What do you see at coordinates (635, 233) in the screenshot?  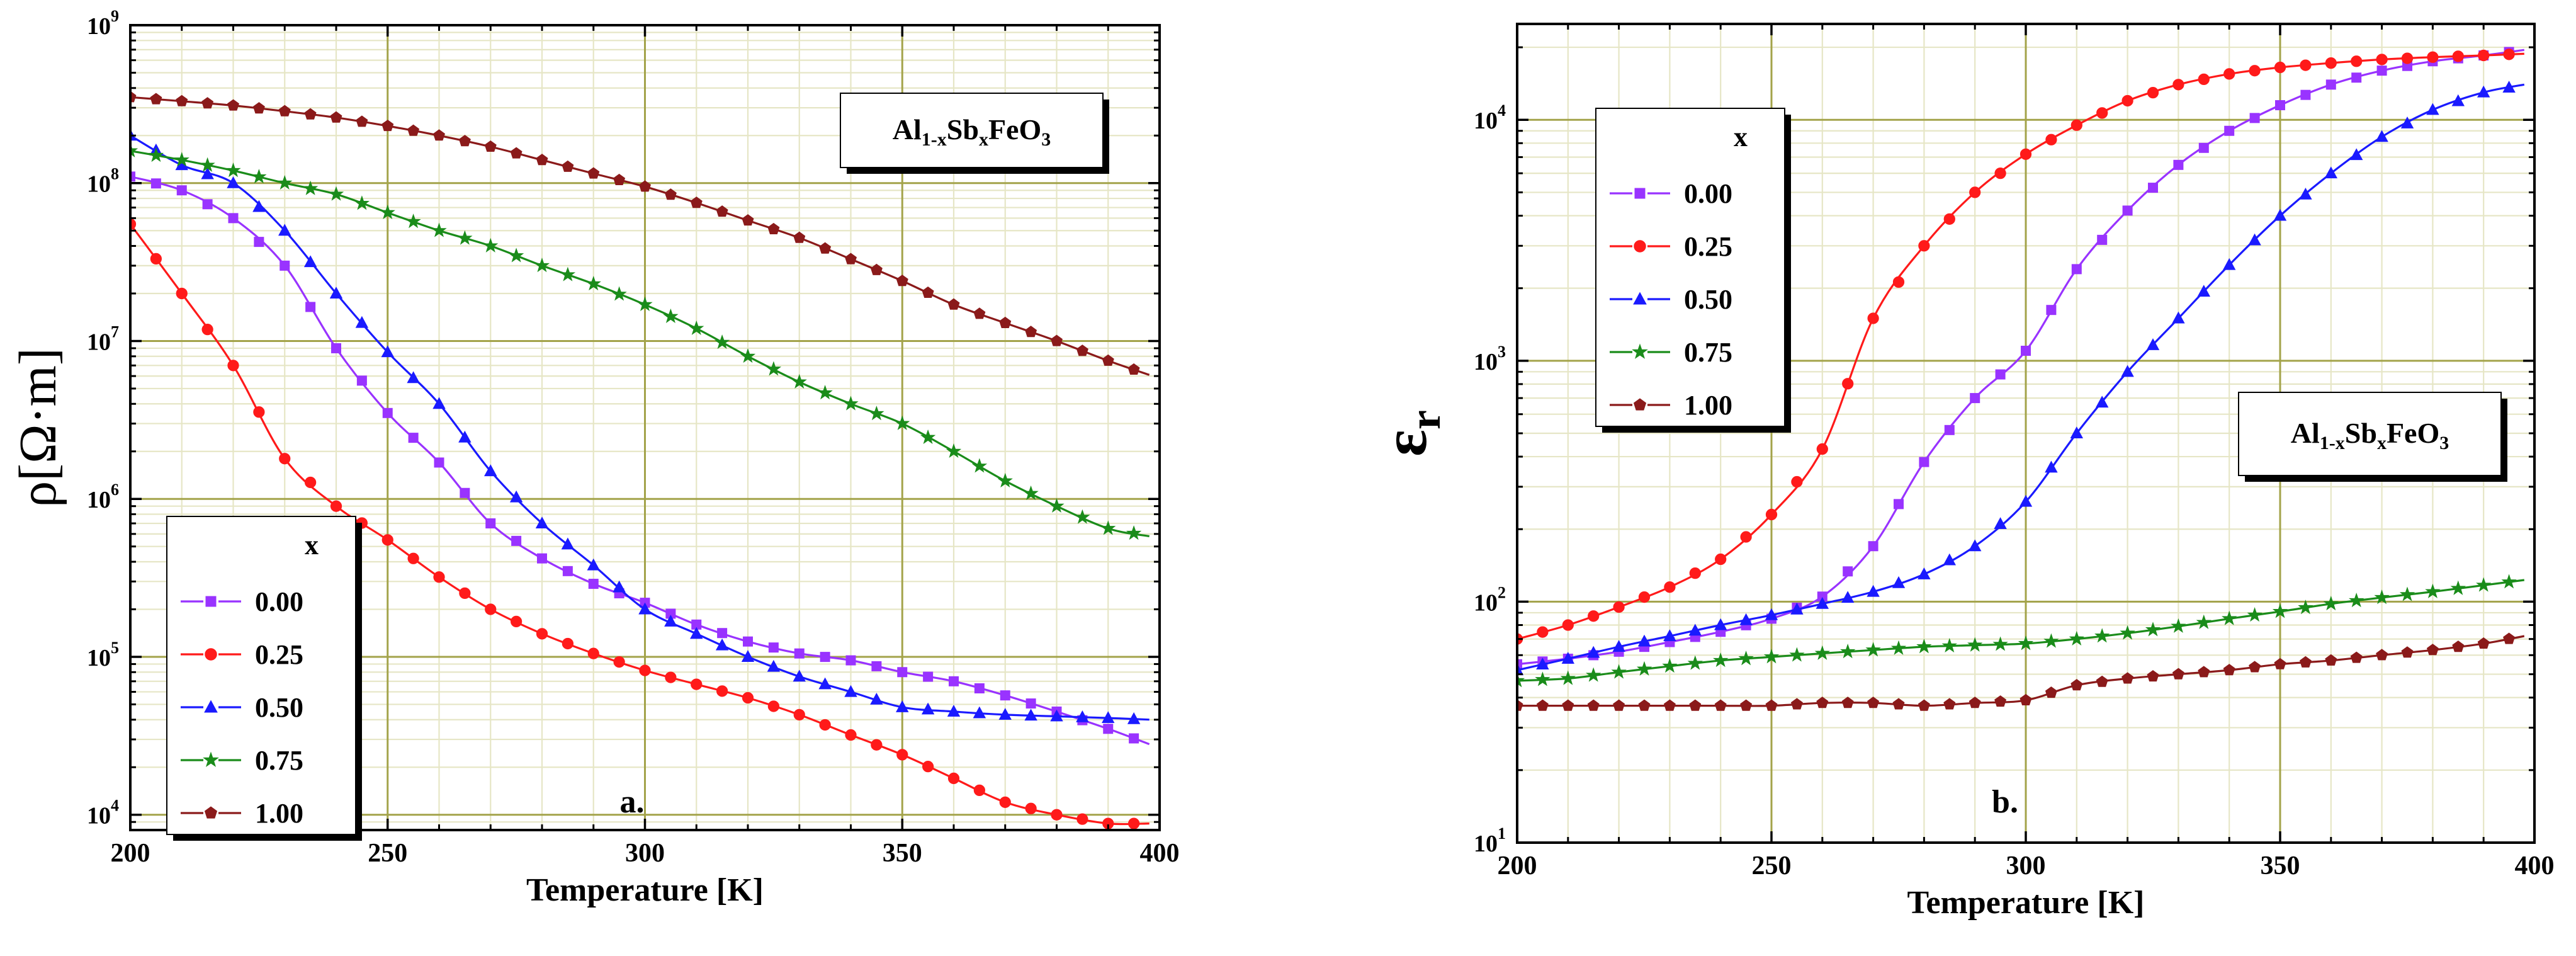 I see `series-markers-1.00` at bounding box center [635, 233].